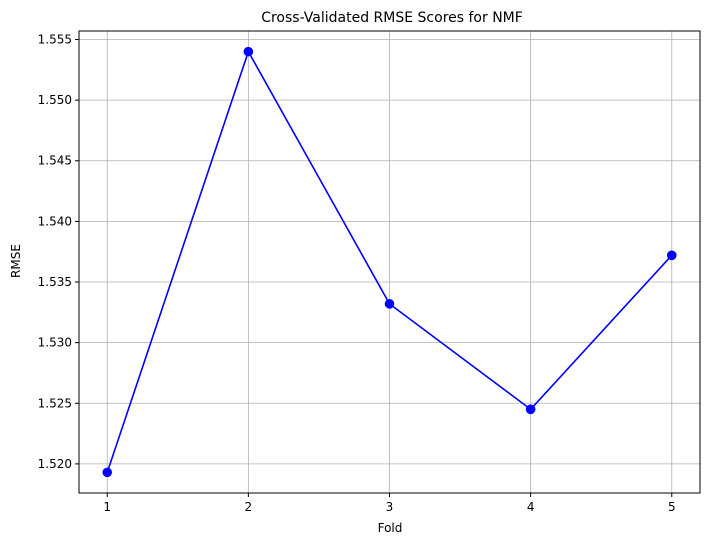 This screenshot has width=709, height=545. I want to click on y-tick-label: 1.525, so click(55, 403).